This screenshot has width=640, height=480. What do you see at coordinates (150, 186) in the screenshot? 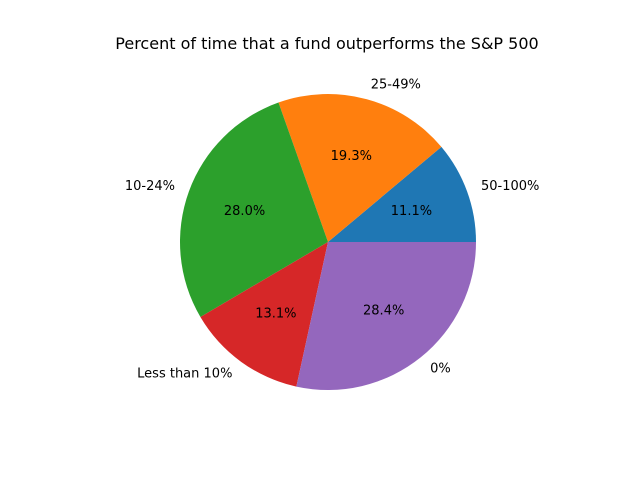
I see `slice-label-2: 10-24%` at bounding box center [150, 186].